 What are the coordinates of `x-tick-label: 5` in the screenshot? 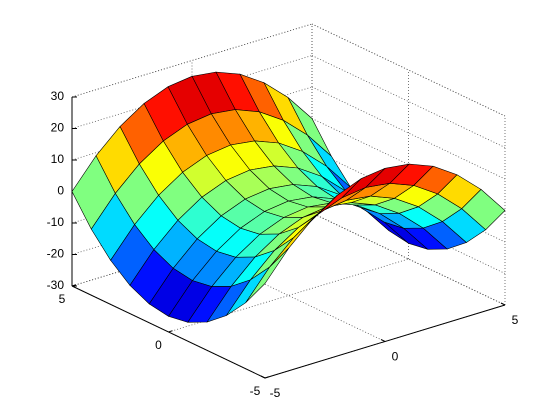 It's located at (515, 320).